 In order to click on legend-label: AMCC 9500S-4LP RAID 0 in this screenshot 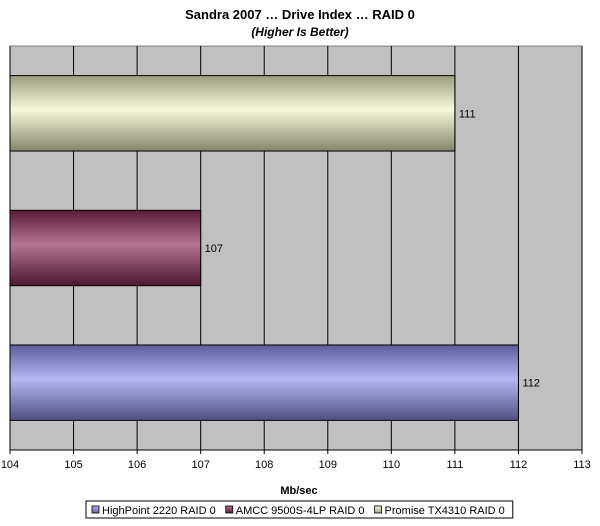, I will do `click(300, 511)`.